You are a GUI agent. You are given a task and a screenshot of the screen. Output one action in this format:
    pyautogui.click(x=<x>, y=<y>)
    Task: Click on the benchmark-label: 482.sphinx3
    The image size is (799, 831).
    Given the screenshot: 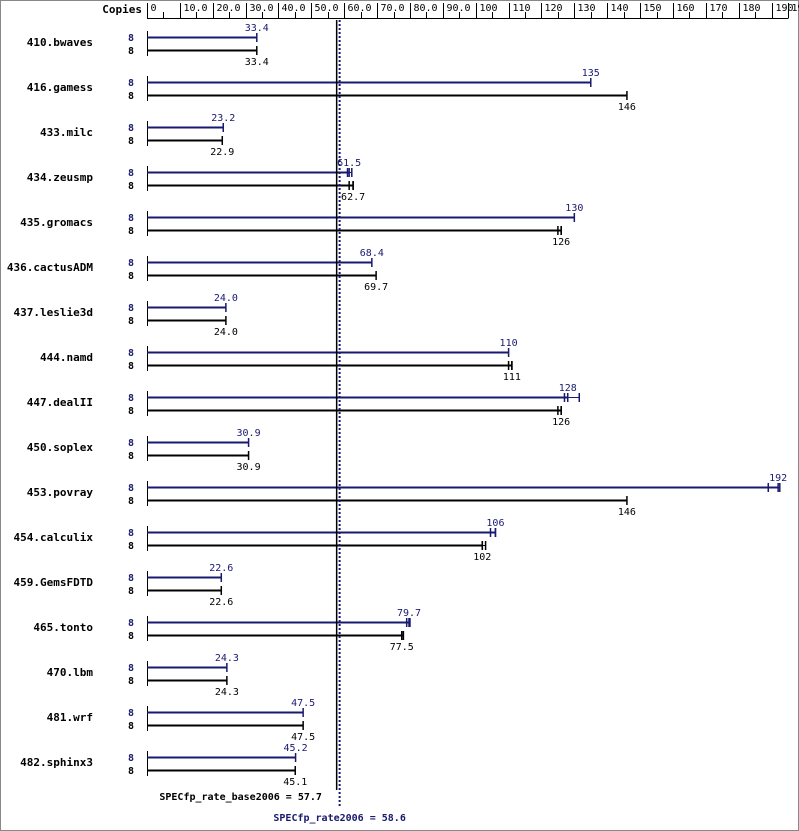 What is the action you would take?
    pyautogui.click(x=56, y=762)
    